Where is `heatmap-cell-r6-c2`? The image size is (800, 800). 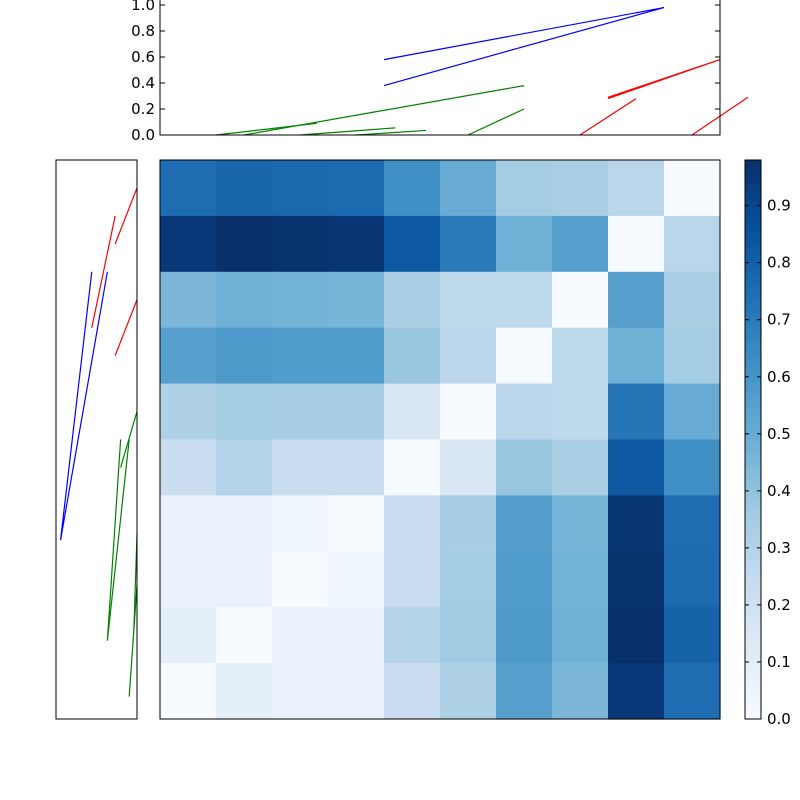 heatmap-cell-r6-c2 is located at coordinates (300, 523).